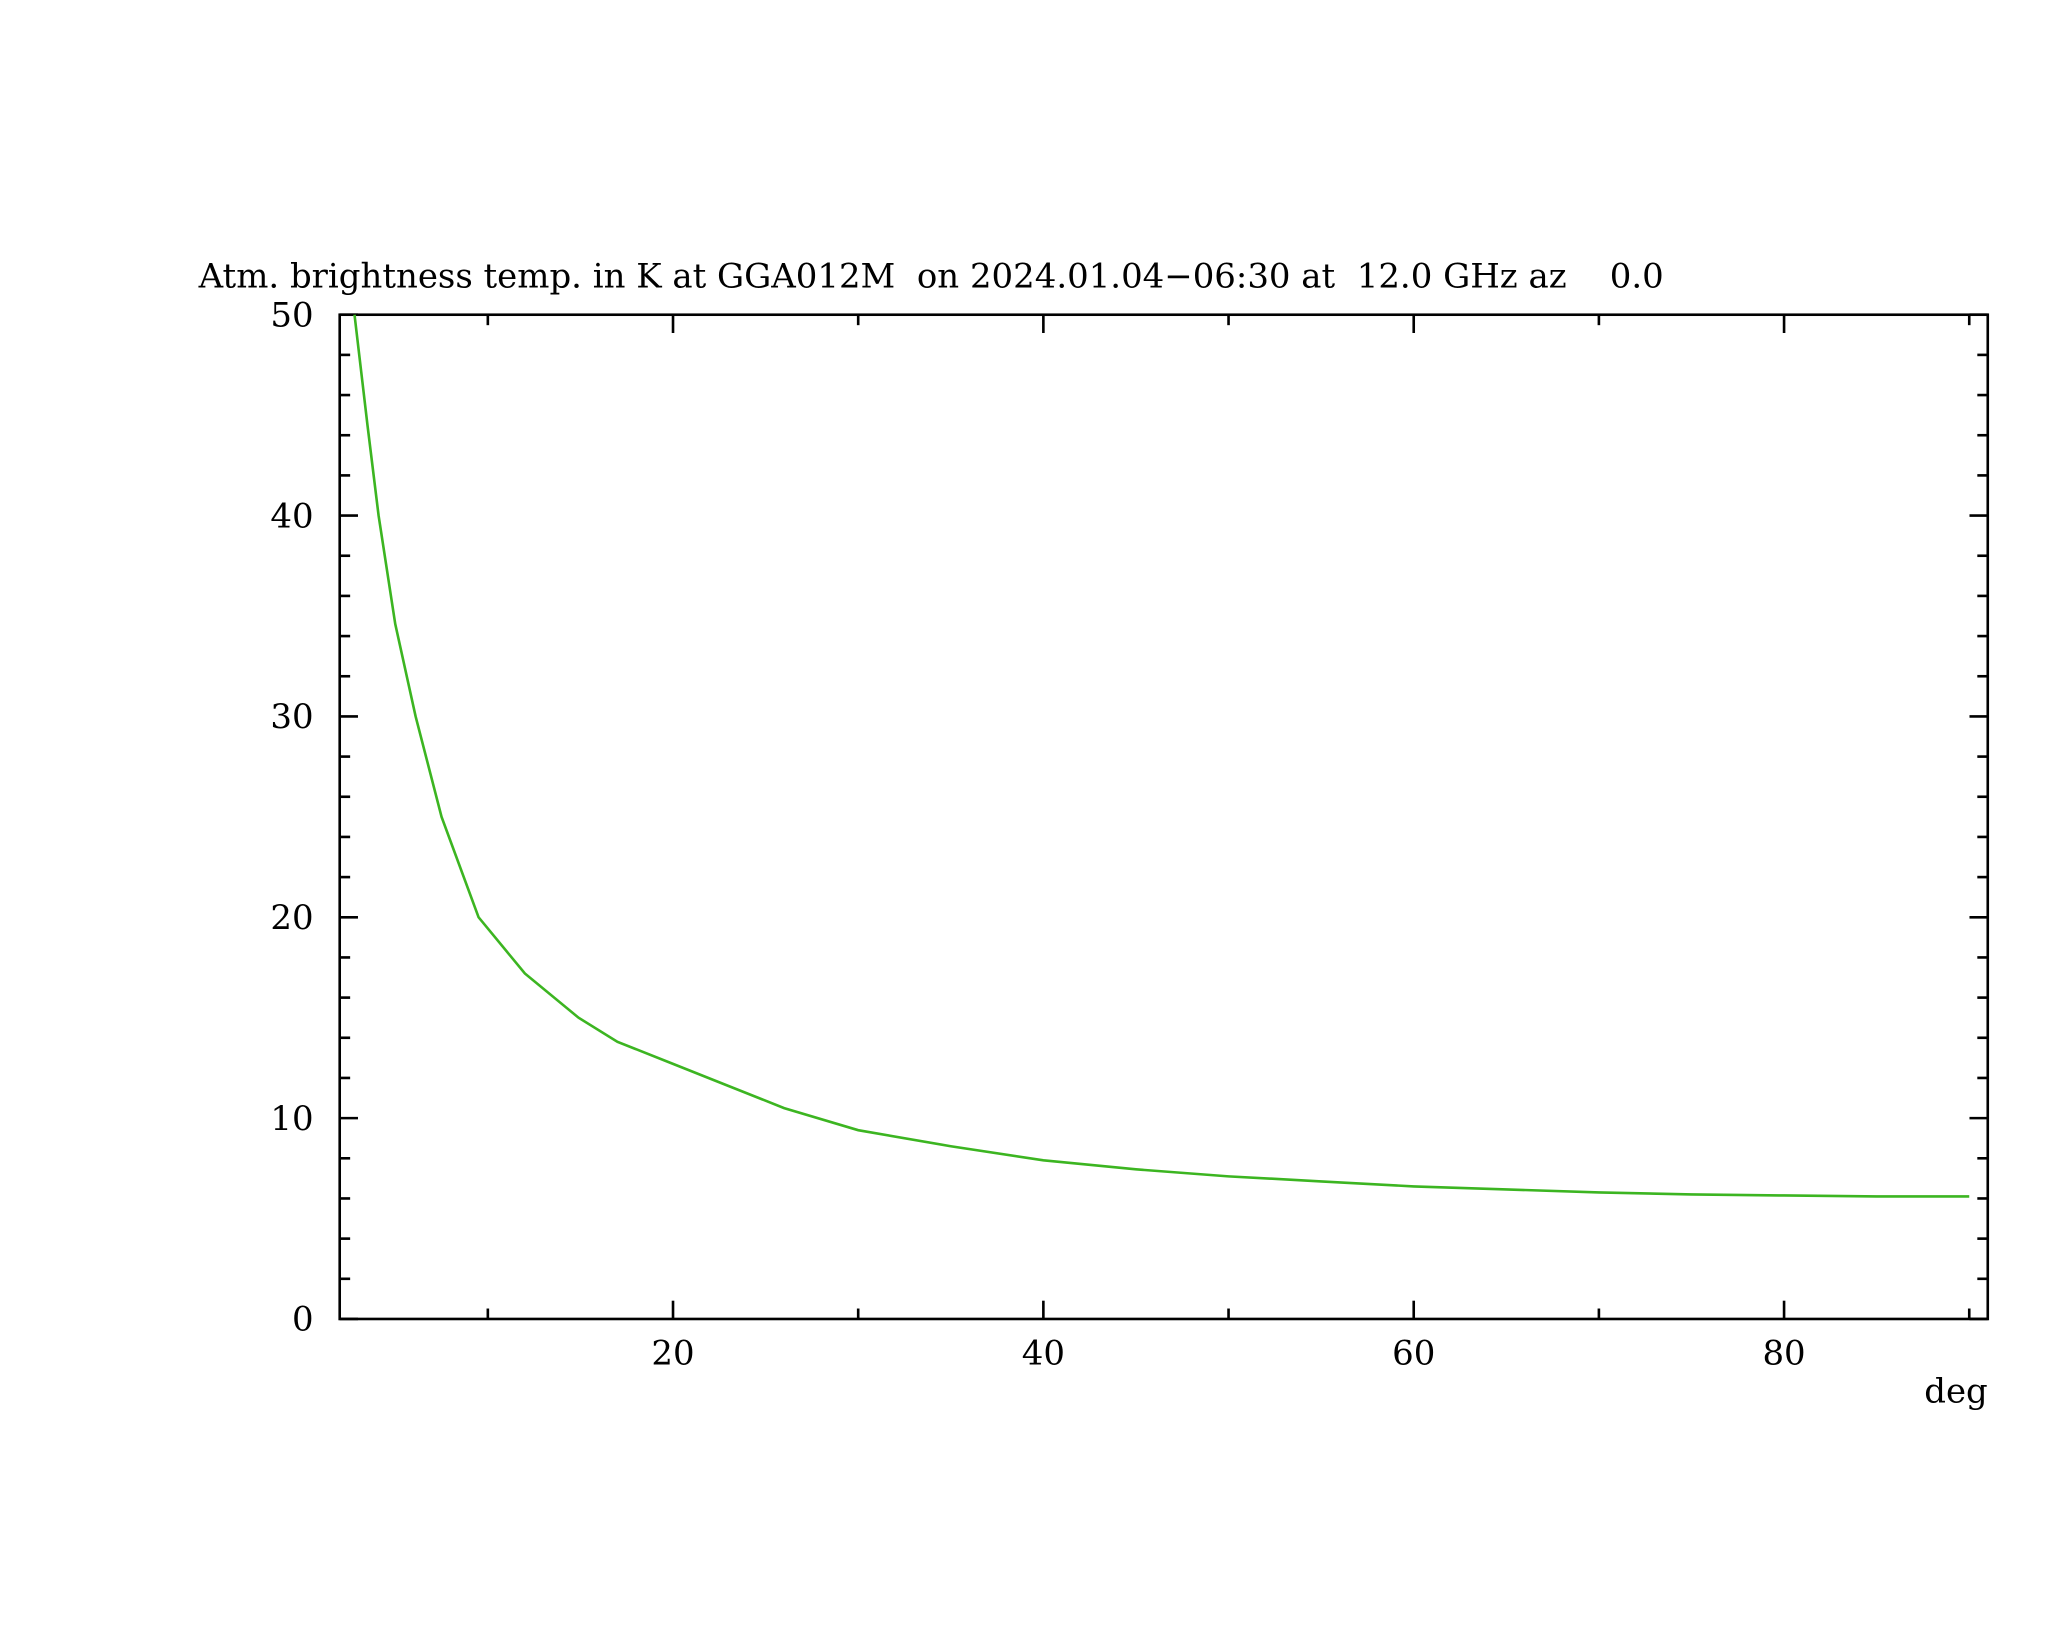 The image size is (2048, 1635). What do you see at coordinates (1783, 1354) in the screenshot?
I see `x-tick-label: 80` at bounding box center [1783, 1354].